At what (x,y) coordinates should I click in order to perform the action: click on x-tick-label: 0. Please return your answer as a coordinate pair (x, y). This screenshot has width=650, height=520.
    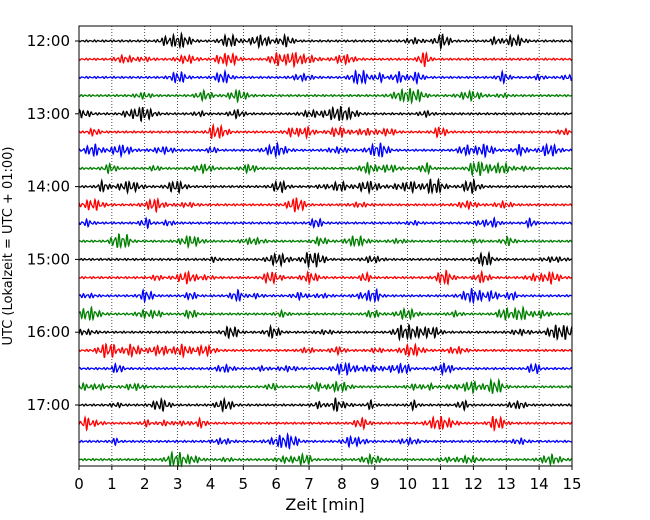
    Looking at the image, I should click on (79, 484).